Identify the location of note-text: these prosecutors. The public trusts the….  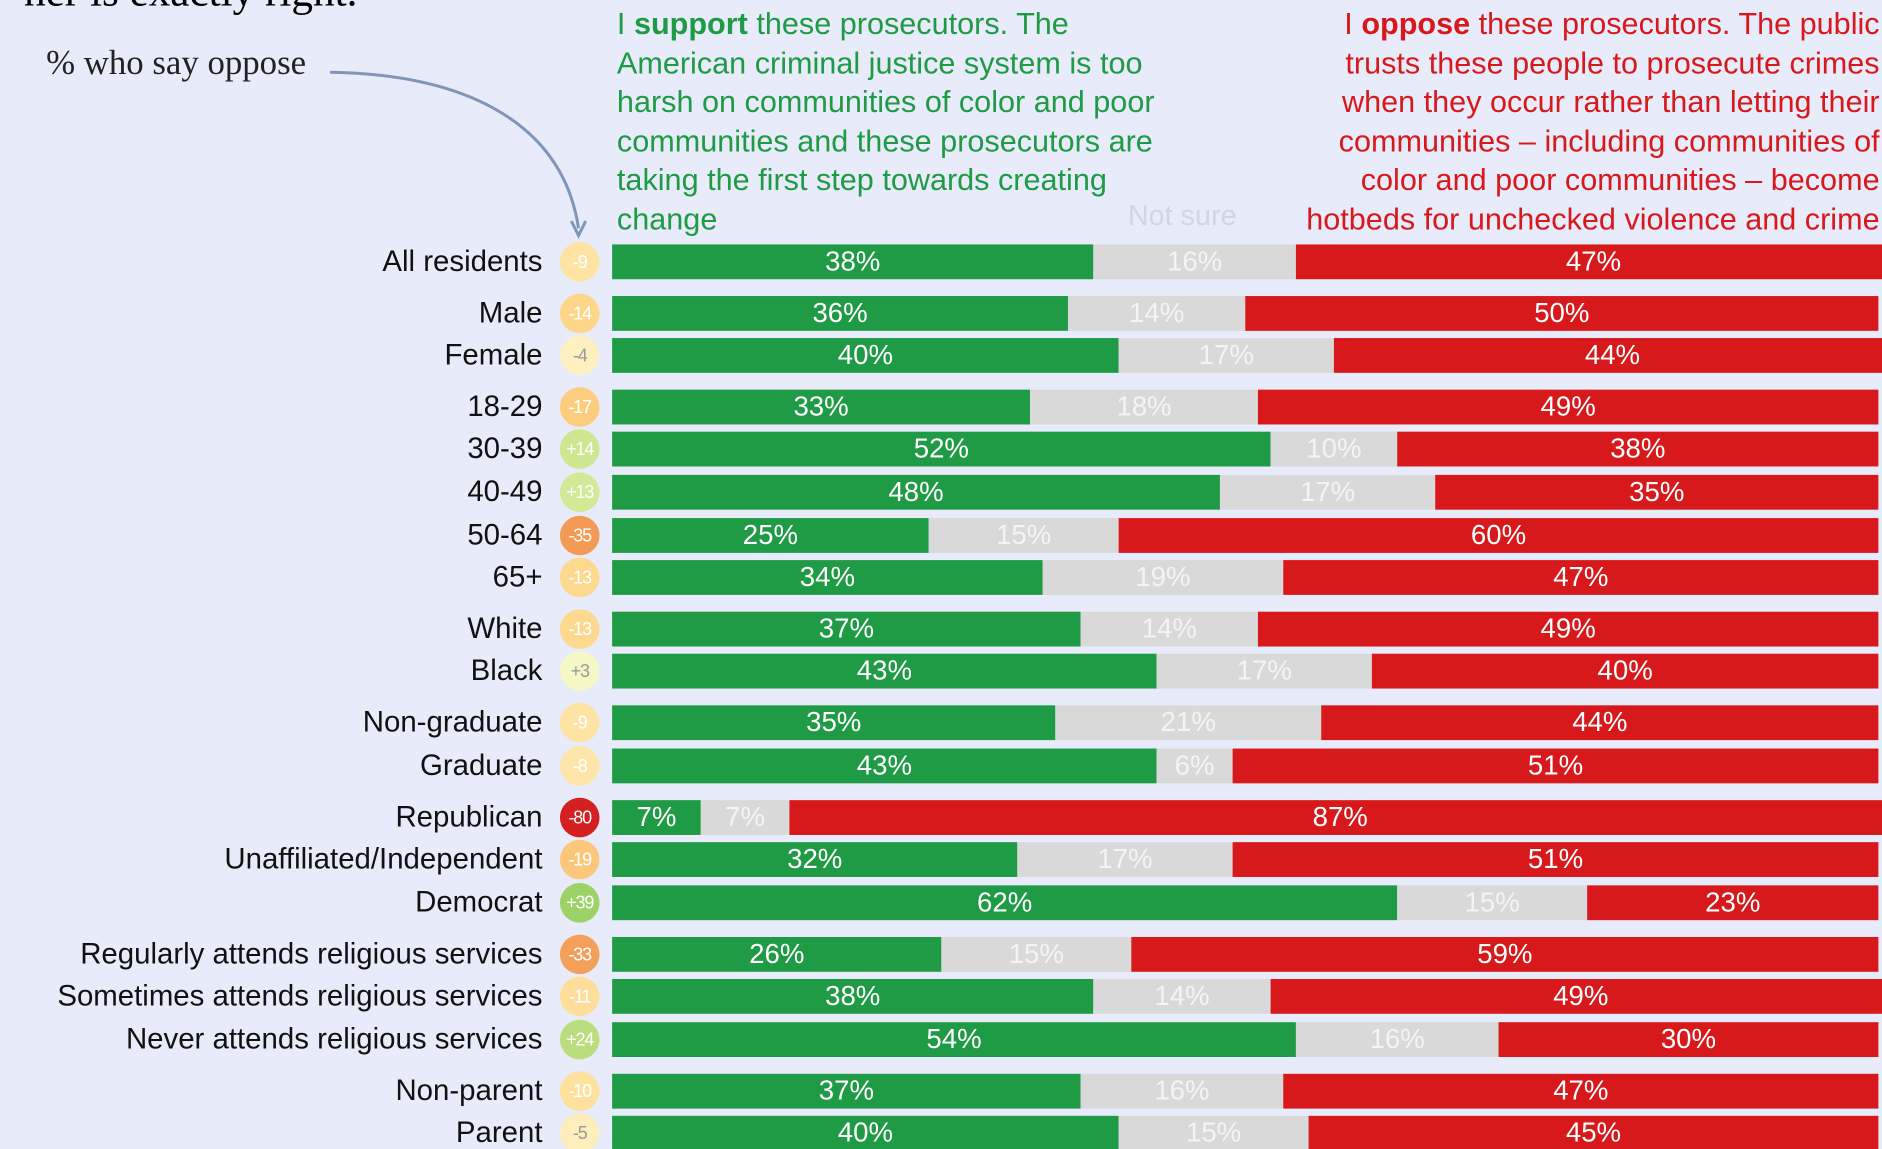
(1593, 122).